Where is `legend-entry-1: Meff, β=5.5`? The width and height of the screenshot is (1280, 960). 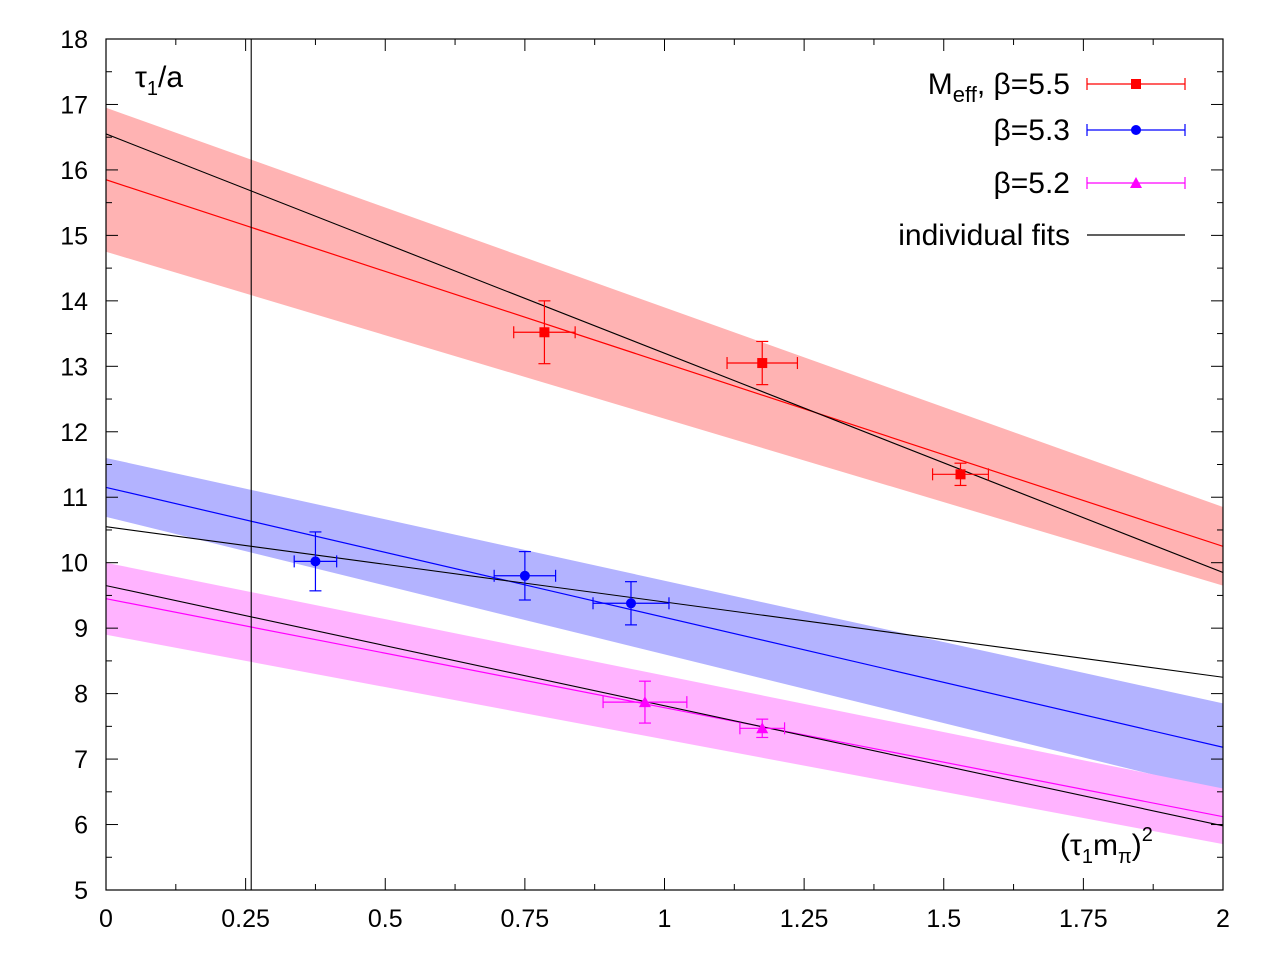
legend-entry-1: Meff, β=5.5 is located at coordinates (1057, 87).